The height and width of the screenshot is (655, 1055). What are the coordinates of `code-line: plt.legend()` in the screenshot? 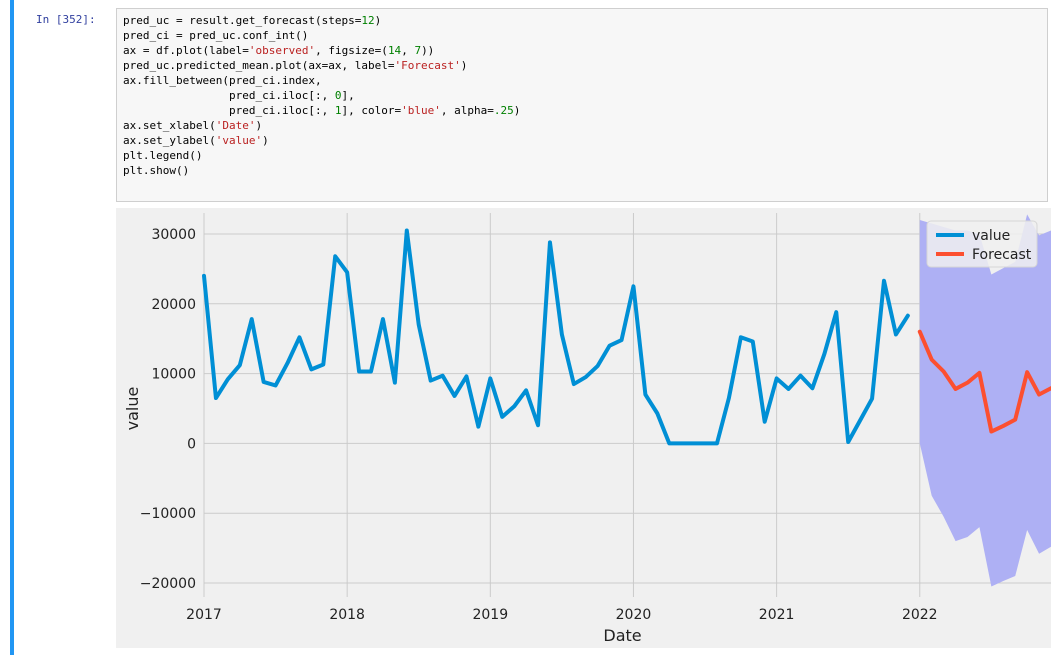 It's located at (582, 155).